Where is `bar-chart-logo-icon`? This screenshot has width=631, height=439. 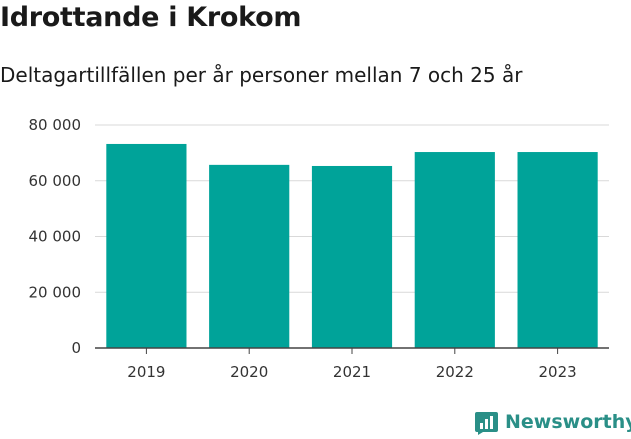 bar-chart-logo-icon is located at coordinates (486, 423).